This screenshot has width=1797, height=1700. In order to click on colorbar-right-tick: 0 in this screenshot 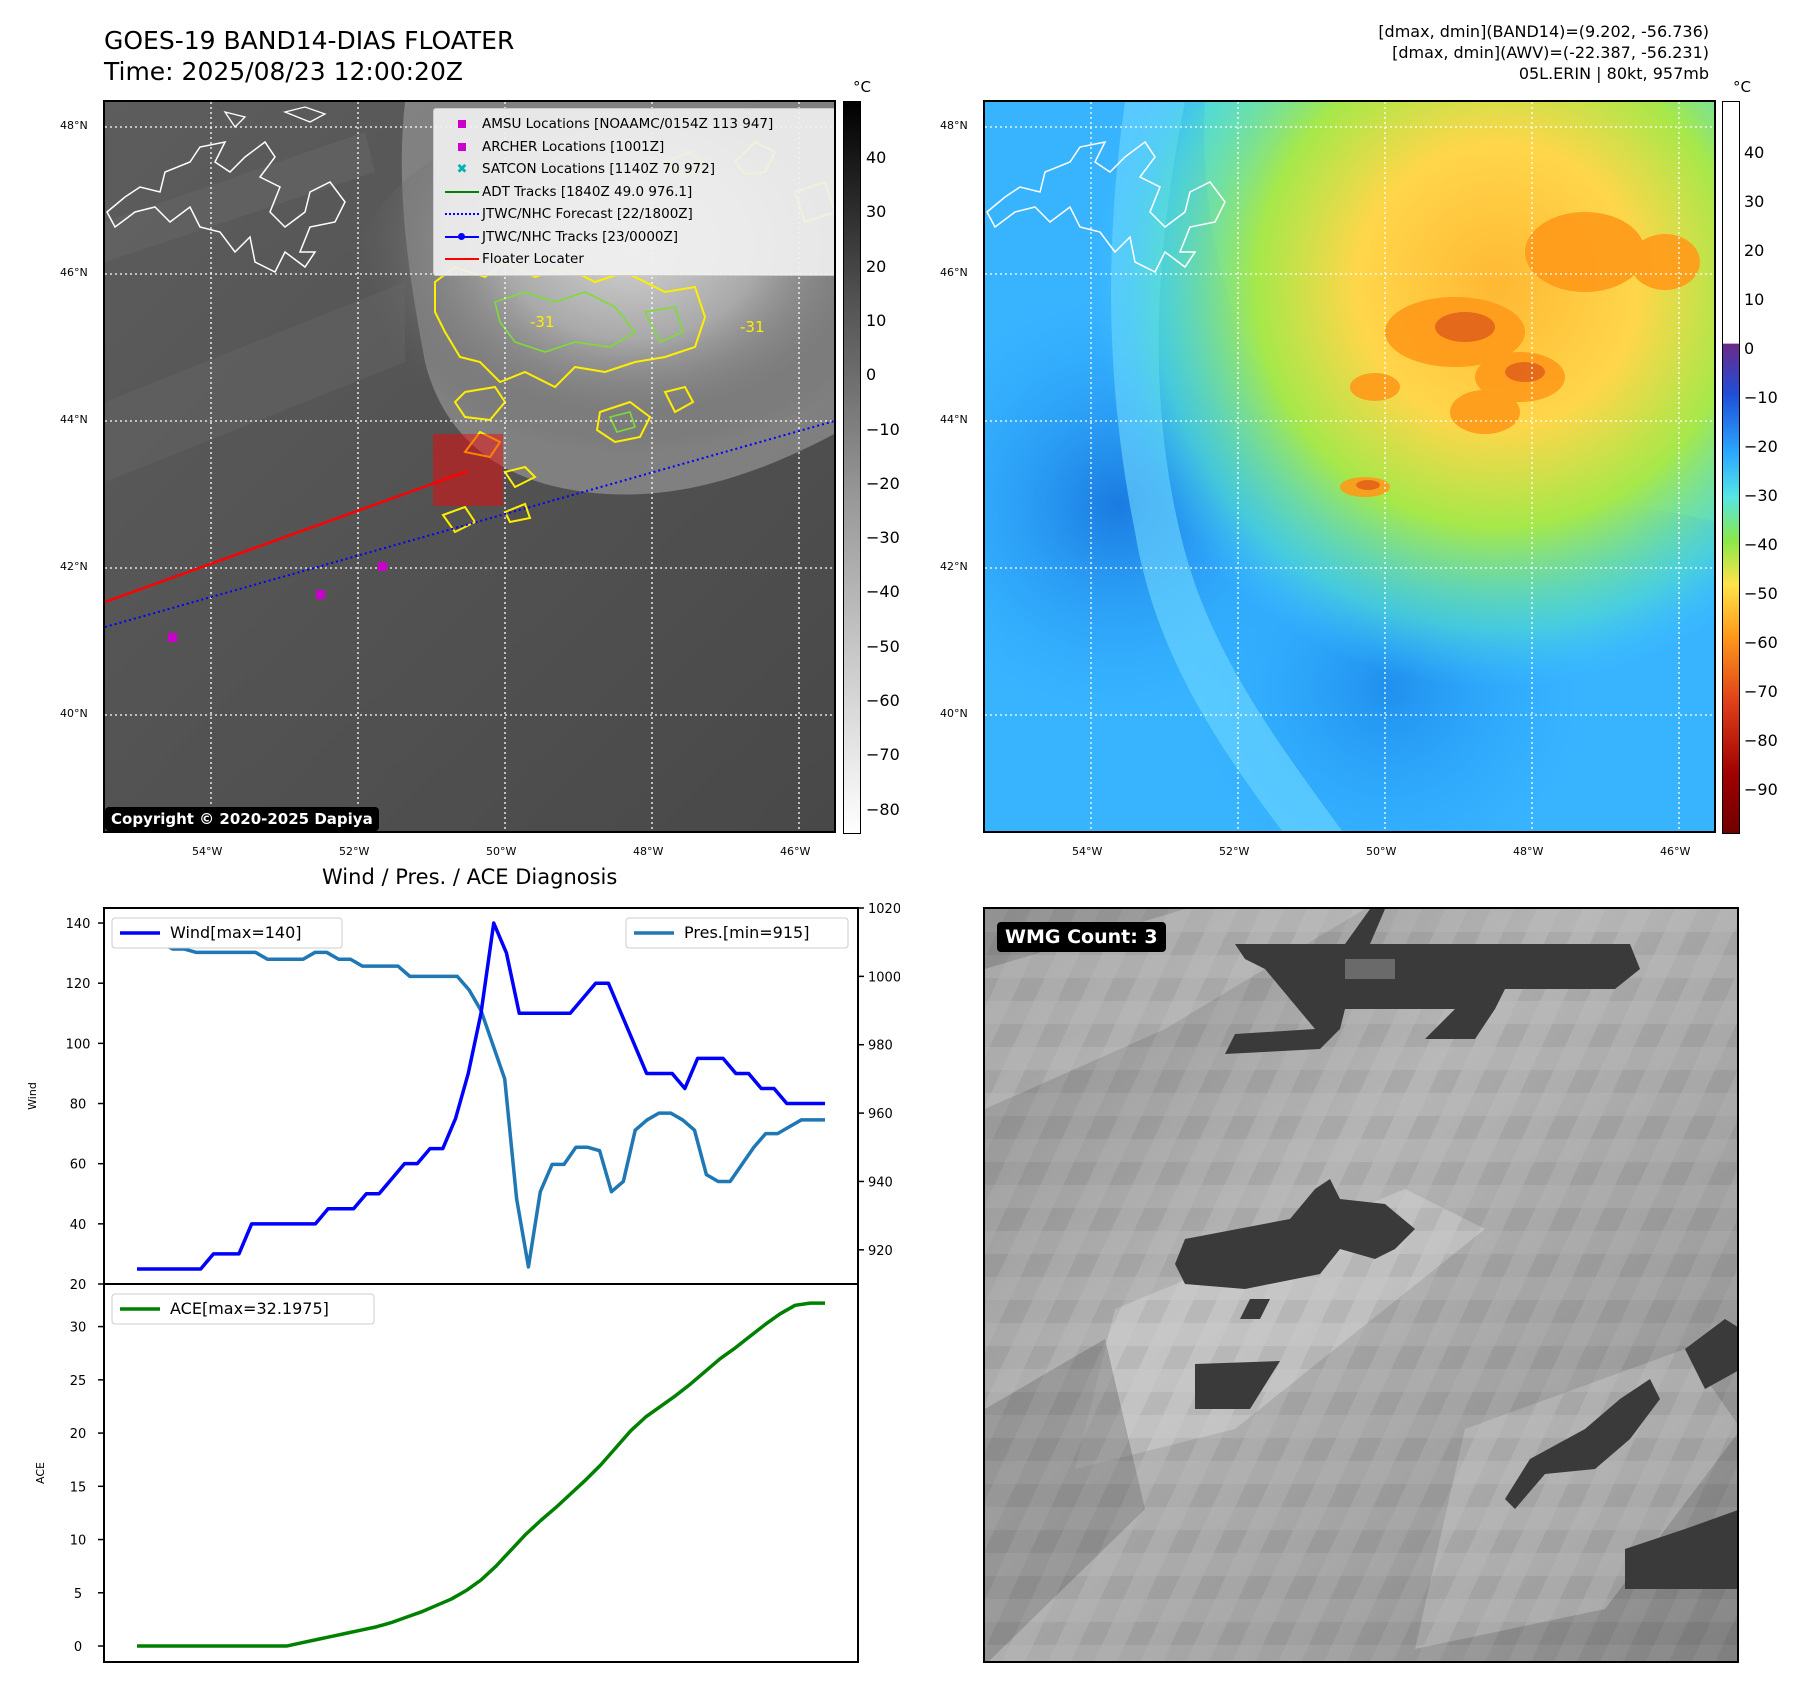, I will do `click(1749, 348)`.